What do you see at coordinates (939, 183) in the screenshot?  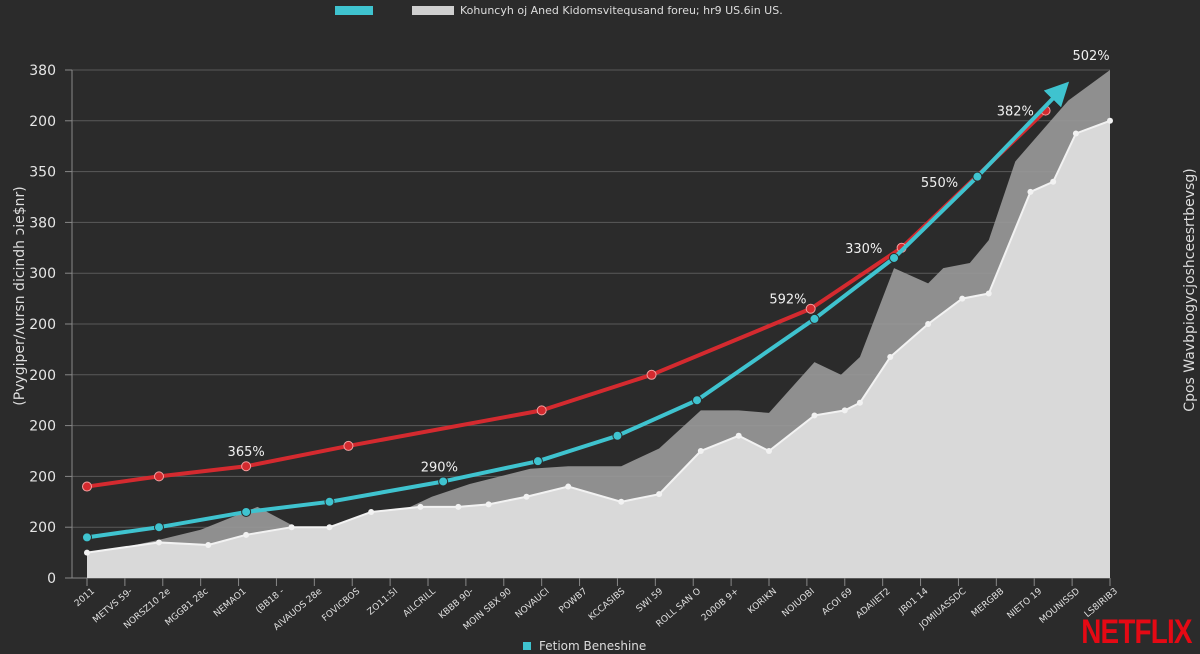 I see `data-label: 550%` at bounding box center [939, 183].